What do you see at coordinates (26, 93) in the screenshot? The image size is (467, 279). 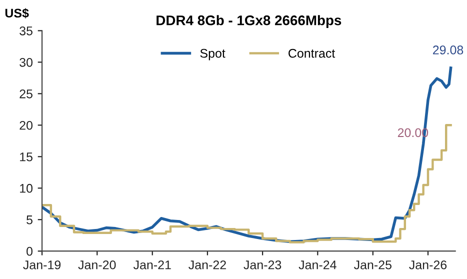 I see `y-tick-label: 25` at bounding box center [26, 93].